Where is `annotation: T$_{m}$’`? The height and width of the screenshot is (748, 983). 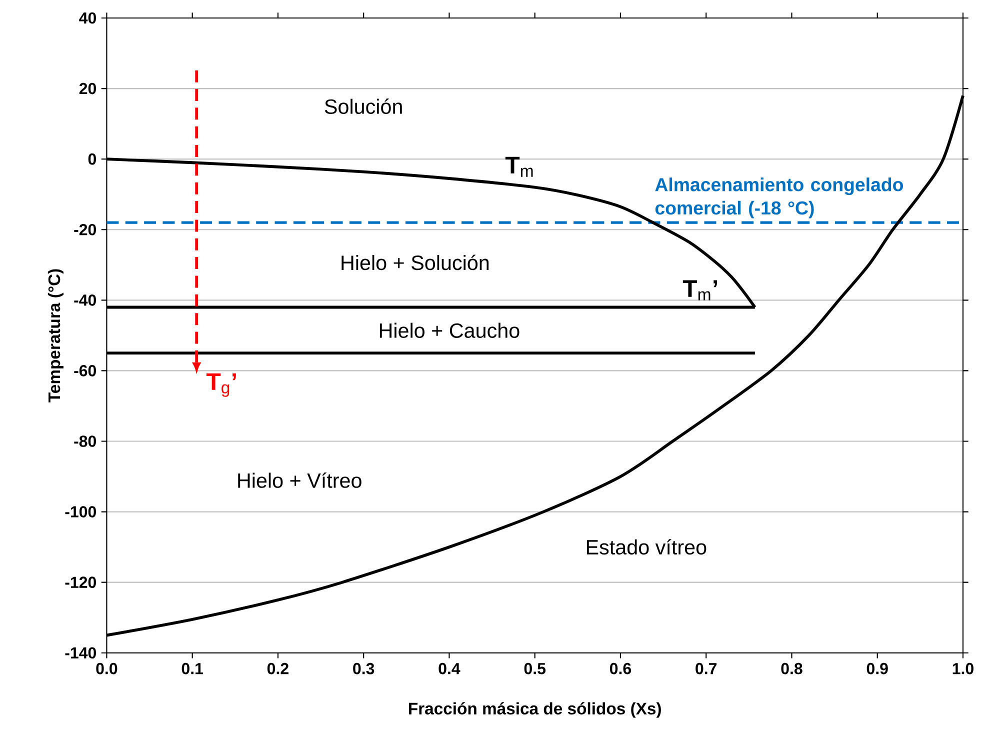 annotation: T$_{m}$’ is located at coordinates (700, 290).